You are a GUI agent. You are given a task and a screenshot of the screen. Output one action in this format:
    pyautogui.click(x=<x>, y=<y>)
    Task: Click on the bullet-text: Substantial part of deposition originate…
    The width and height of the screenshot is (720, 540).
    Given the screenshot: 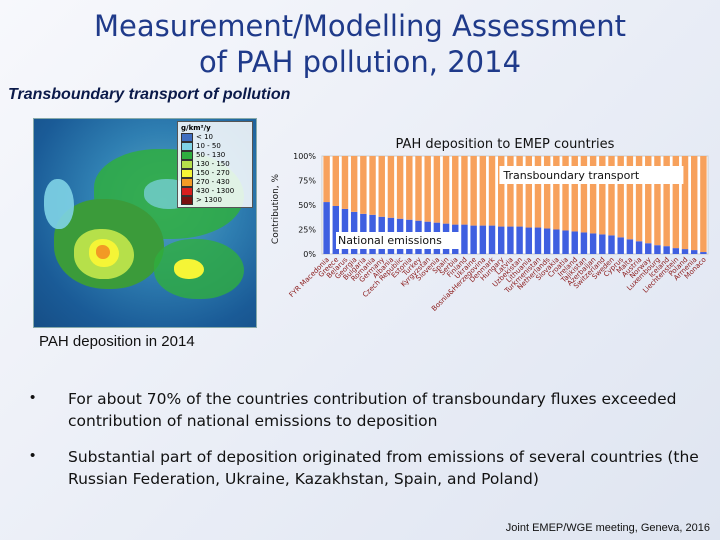 What is the action you would take?
    pyautogui.click(x=383, y=468)
    